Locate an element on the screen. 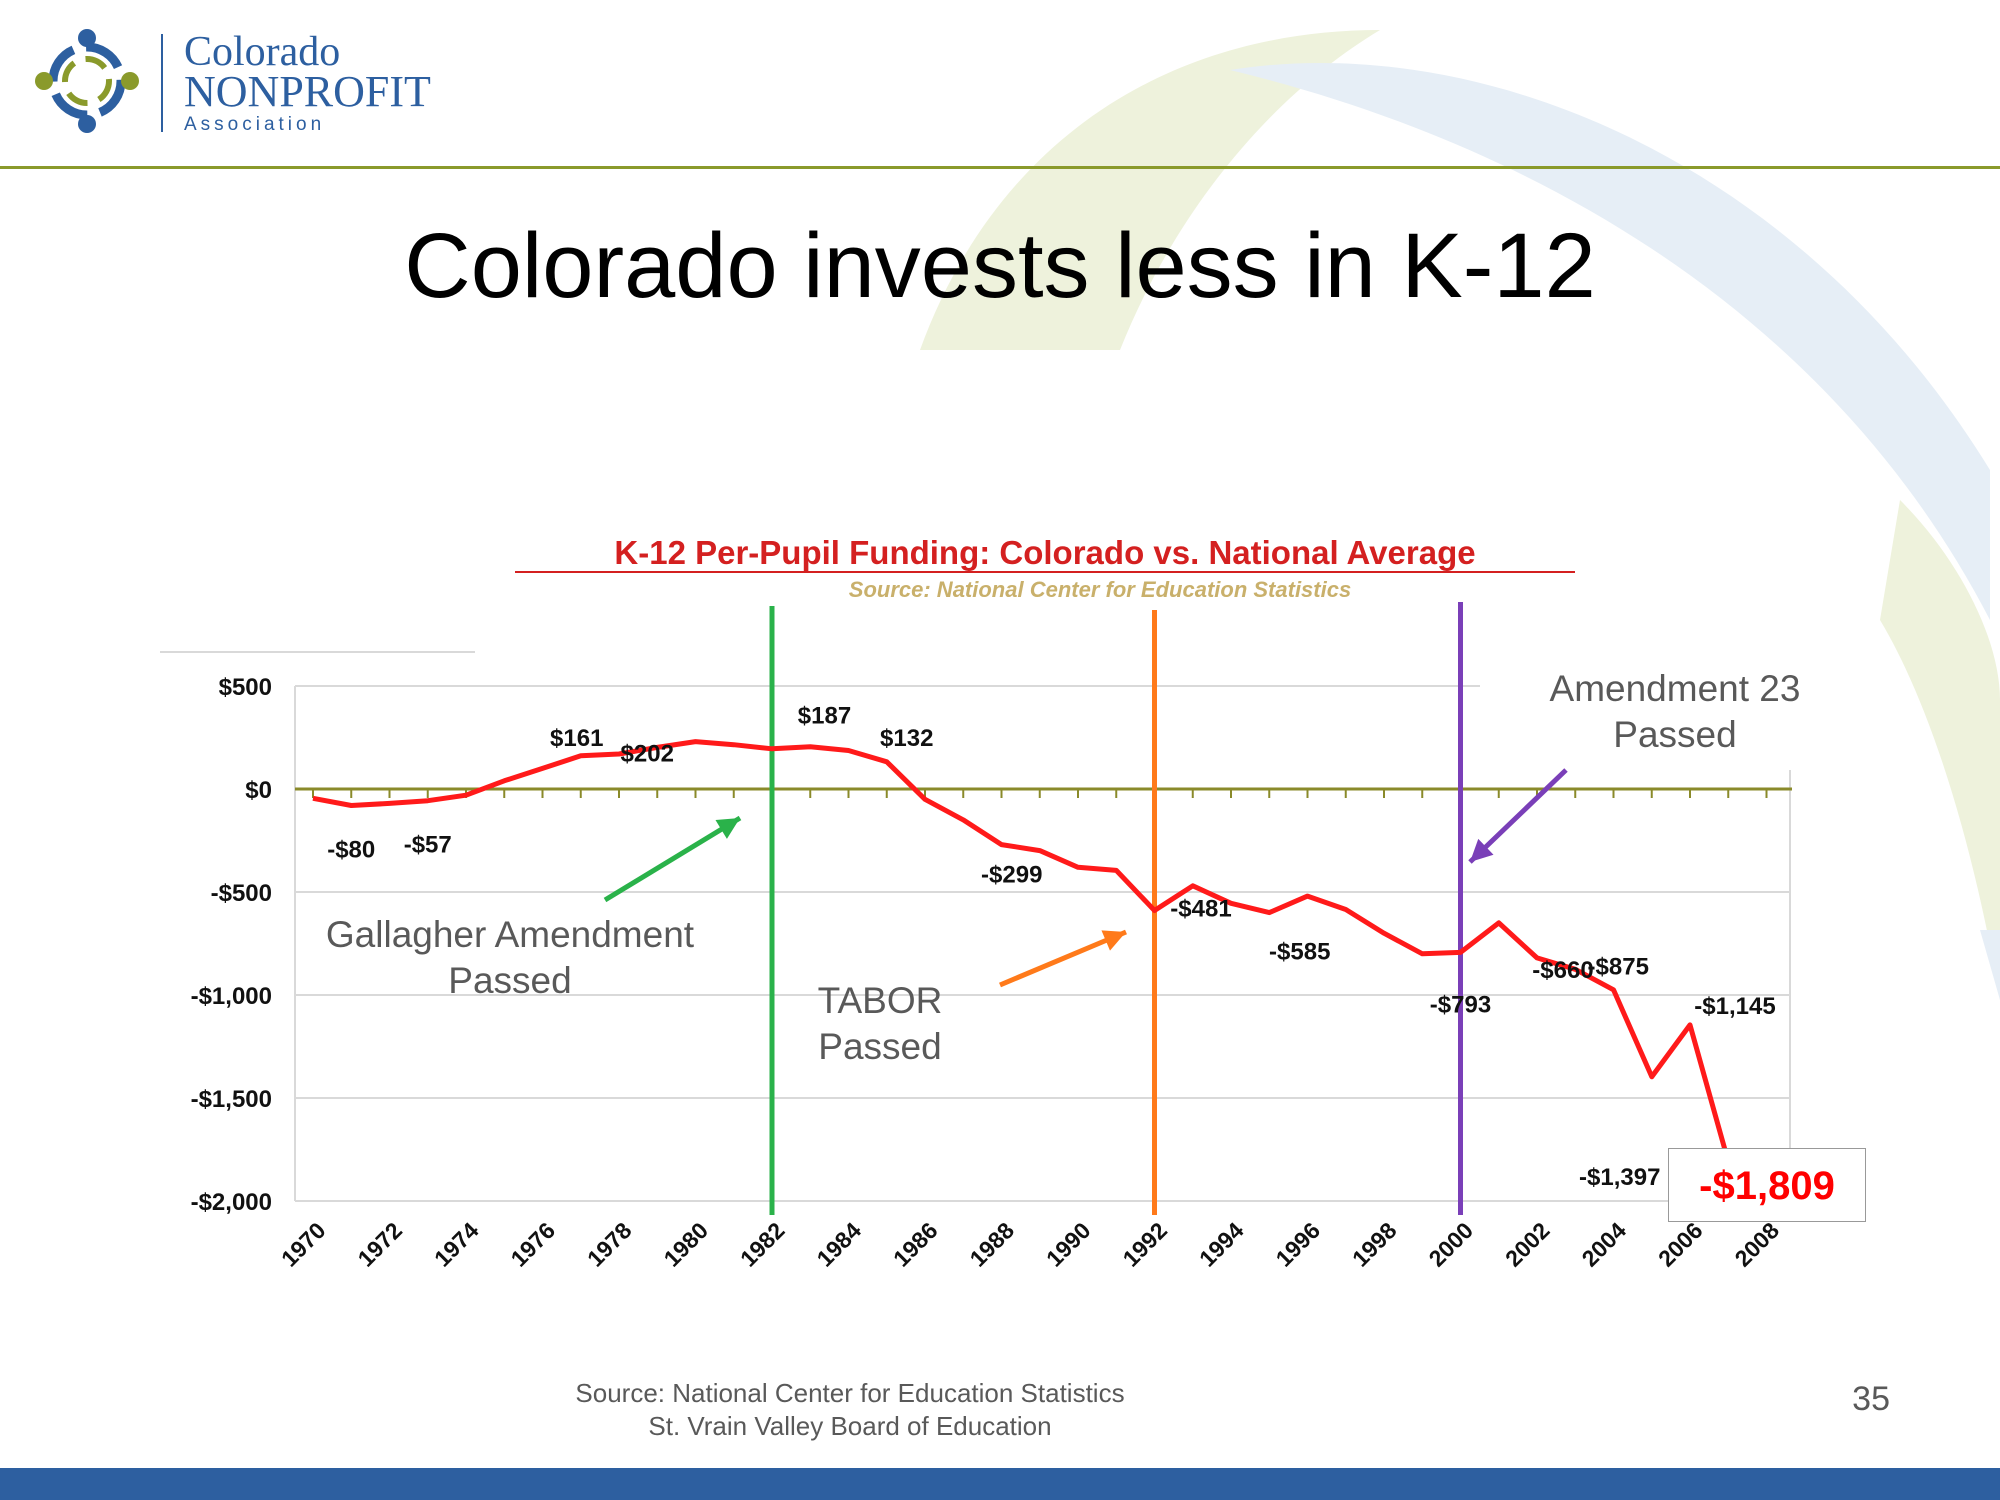  x-tick-label-1994: 1994 is located at coordinates (1221, 1244).